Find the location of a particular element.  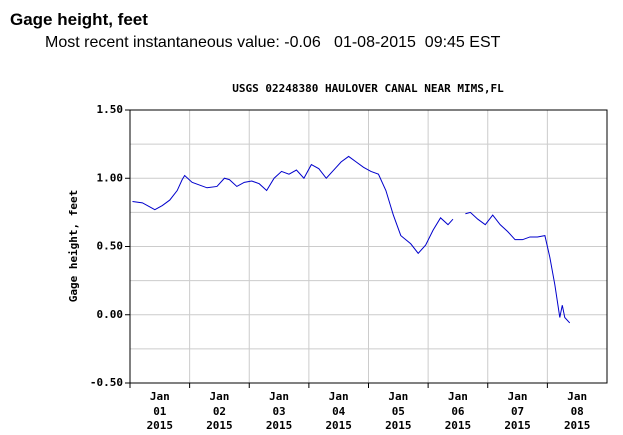

y-axis-label: Gage height, feet is located at coordinates (73, 246).